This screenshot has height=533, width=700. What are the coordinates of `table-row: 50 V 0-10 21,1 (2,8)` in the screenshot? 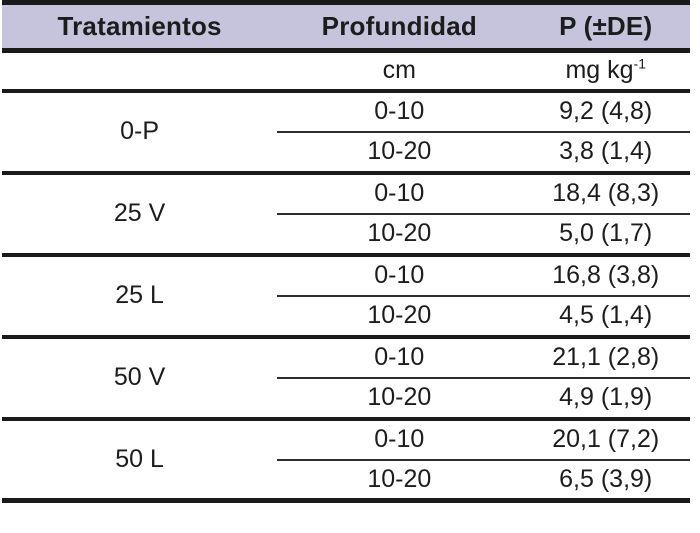 It's located at (346, 363).